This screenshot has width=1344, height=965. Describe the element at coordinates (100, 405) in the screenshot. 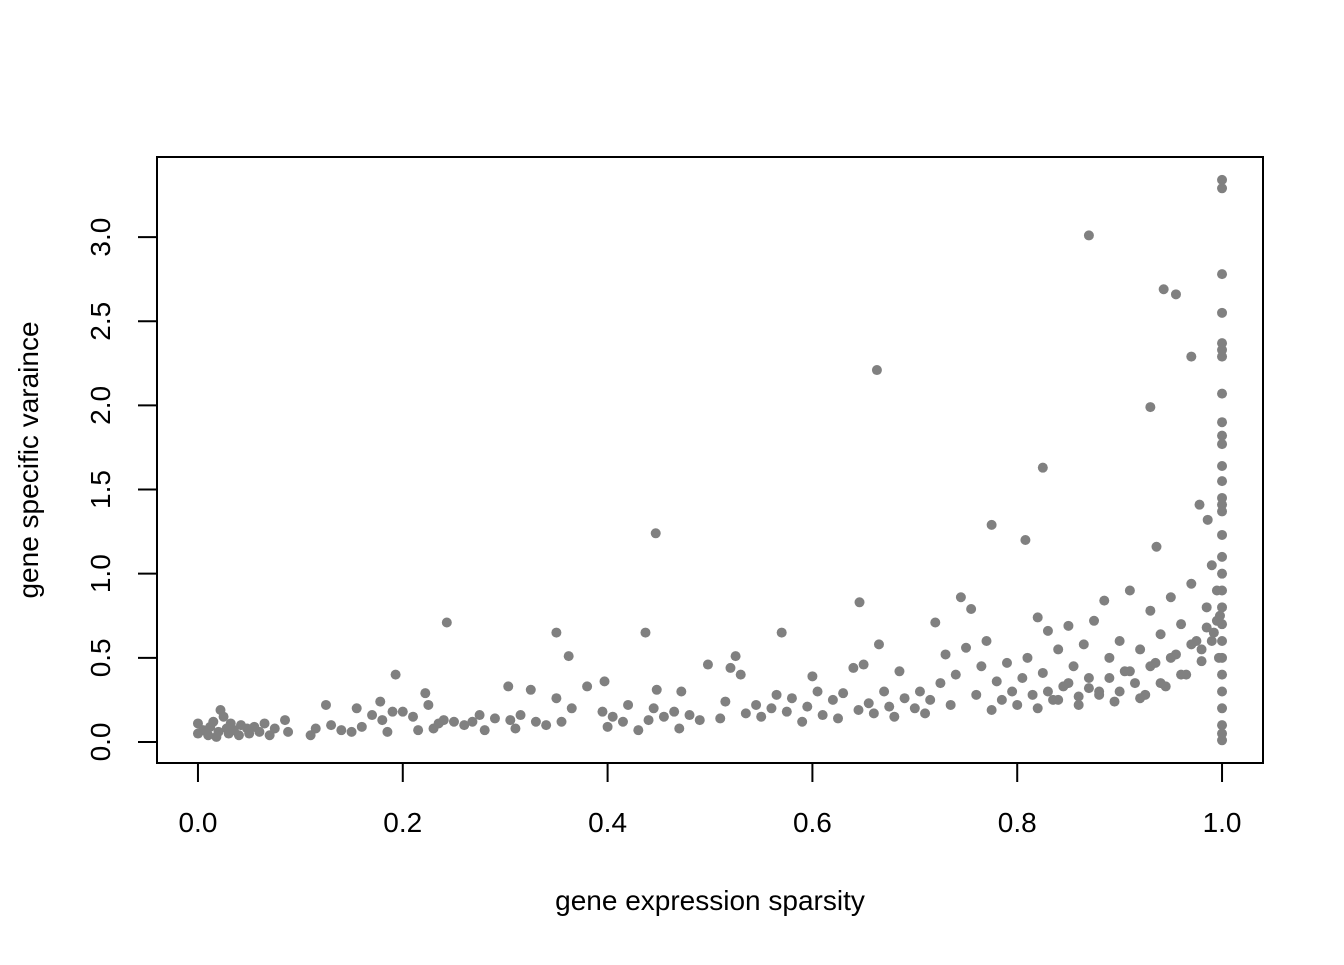

I see `y-tick-label: 2.0` at that location.